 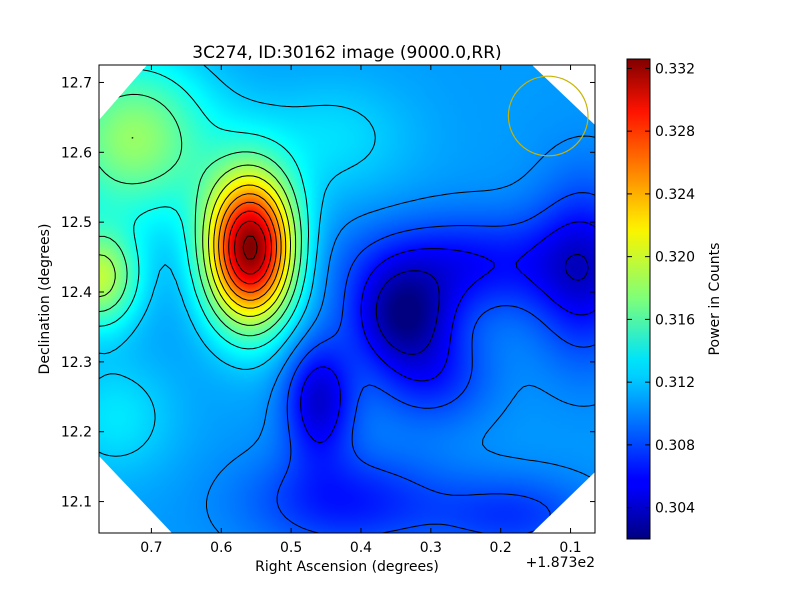 What do you see at coordinates (501, 548) in the screenshot?
I see `x-tick-label: 0.2` at bounding box center [501, 548].